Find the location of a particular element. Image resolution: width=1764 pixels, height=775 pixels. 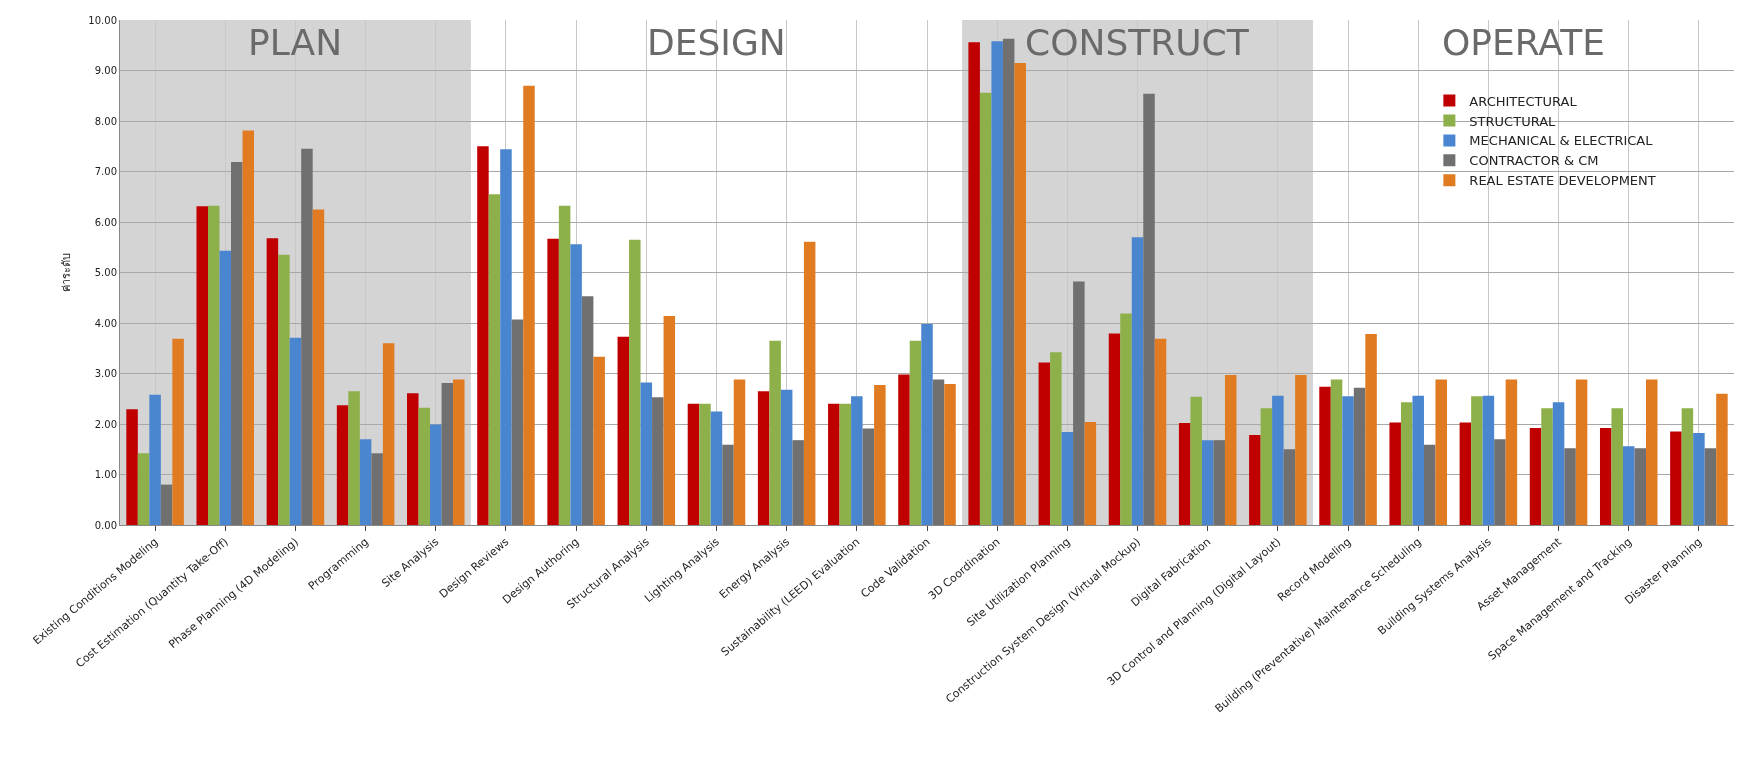

annotation: OPERATE is located at coordinates (1523, 42).